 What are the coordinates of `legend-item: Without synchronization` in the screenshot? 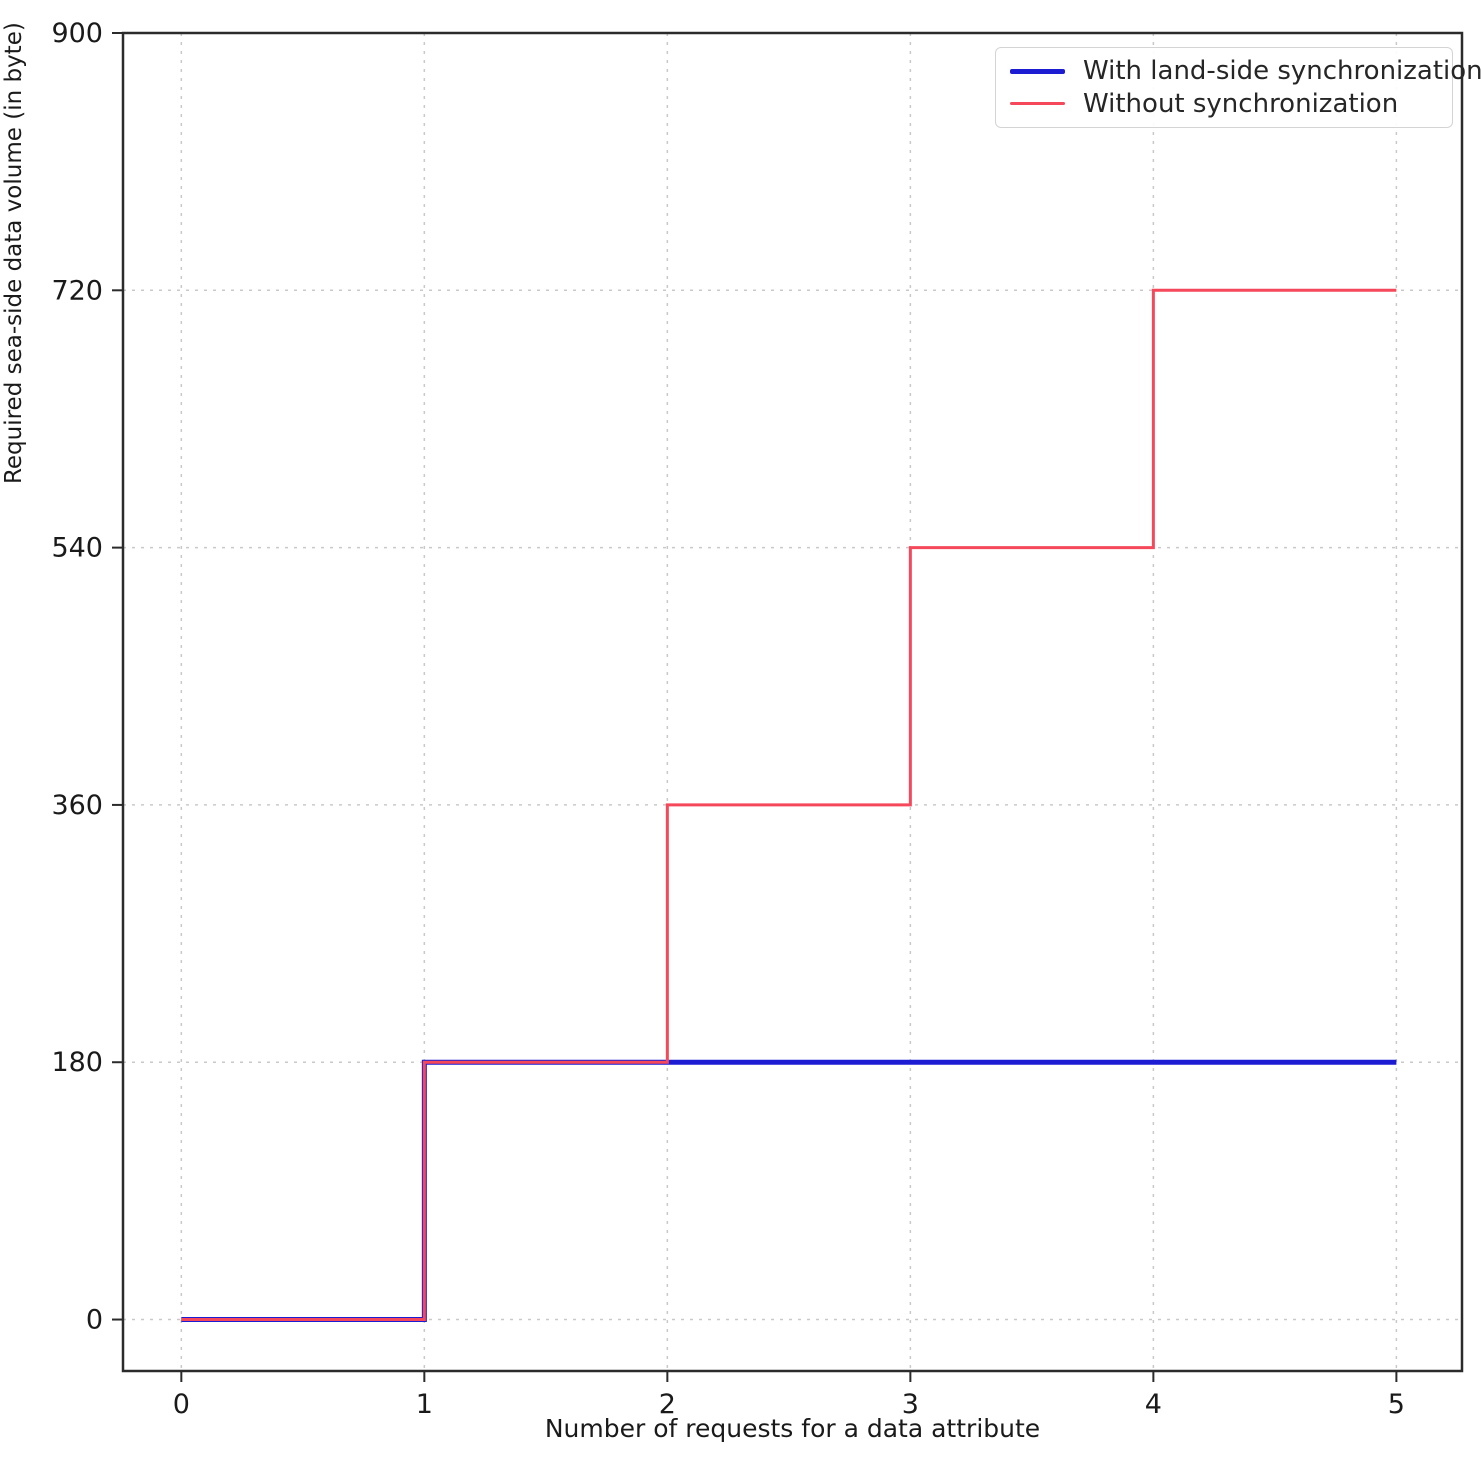 It's located at (1226, 104).